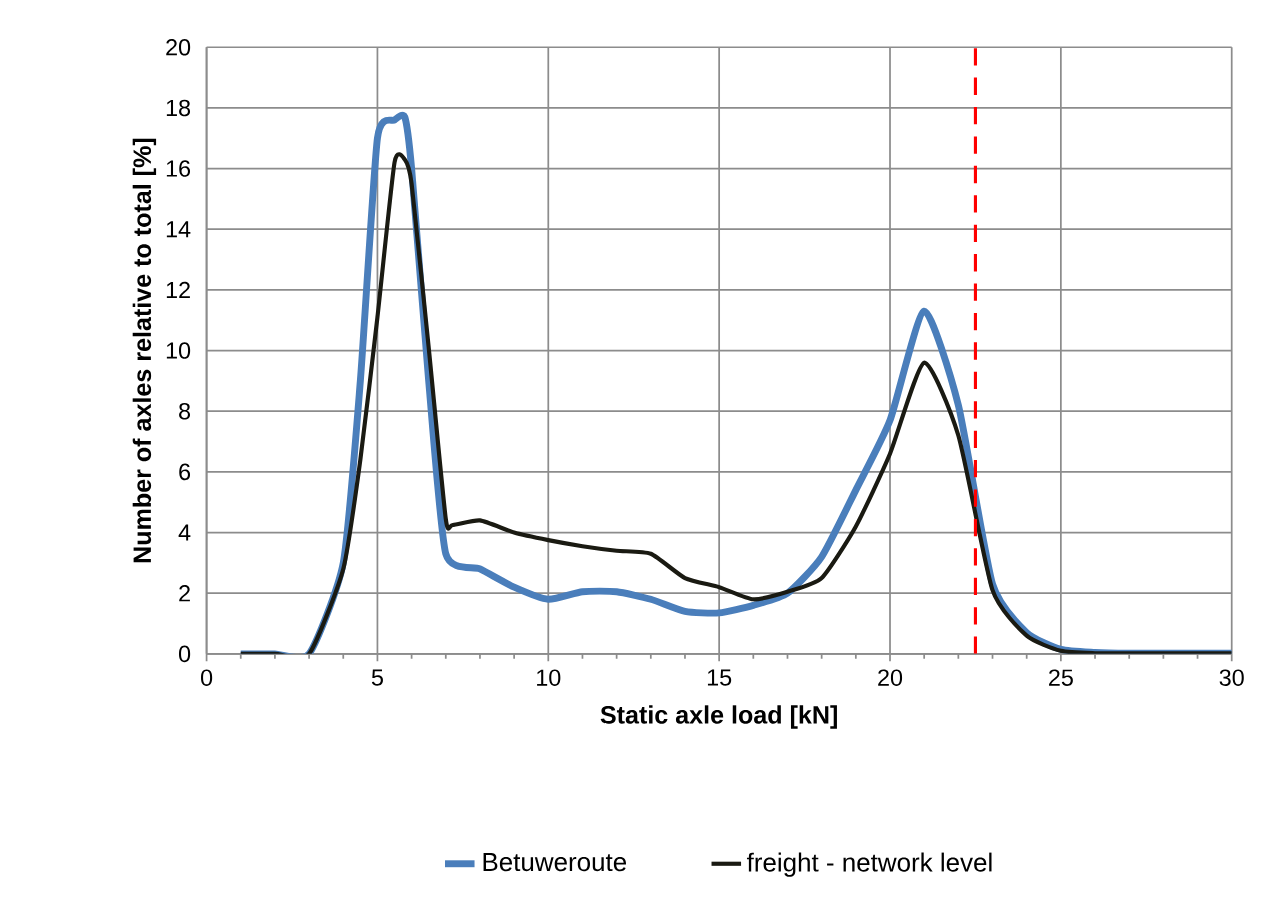  I want to click on y-tick-label: 14, so click(178, 229).